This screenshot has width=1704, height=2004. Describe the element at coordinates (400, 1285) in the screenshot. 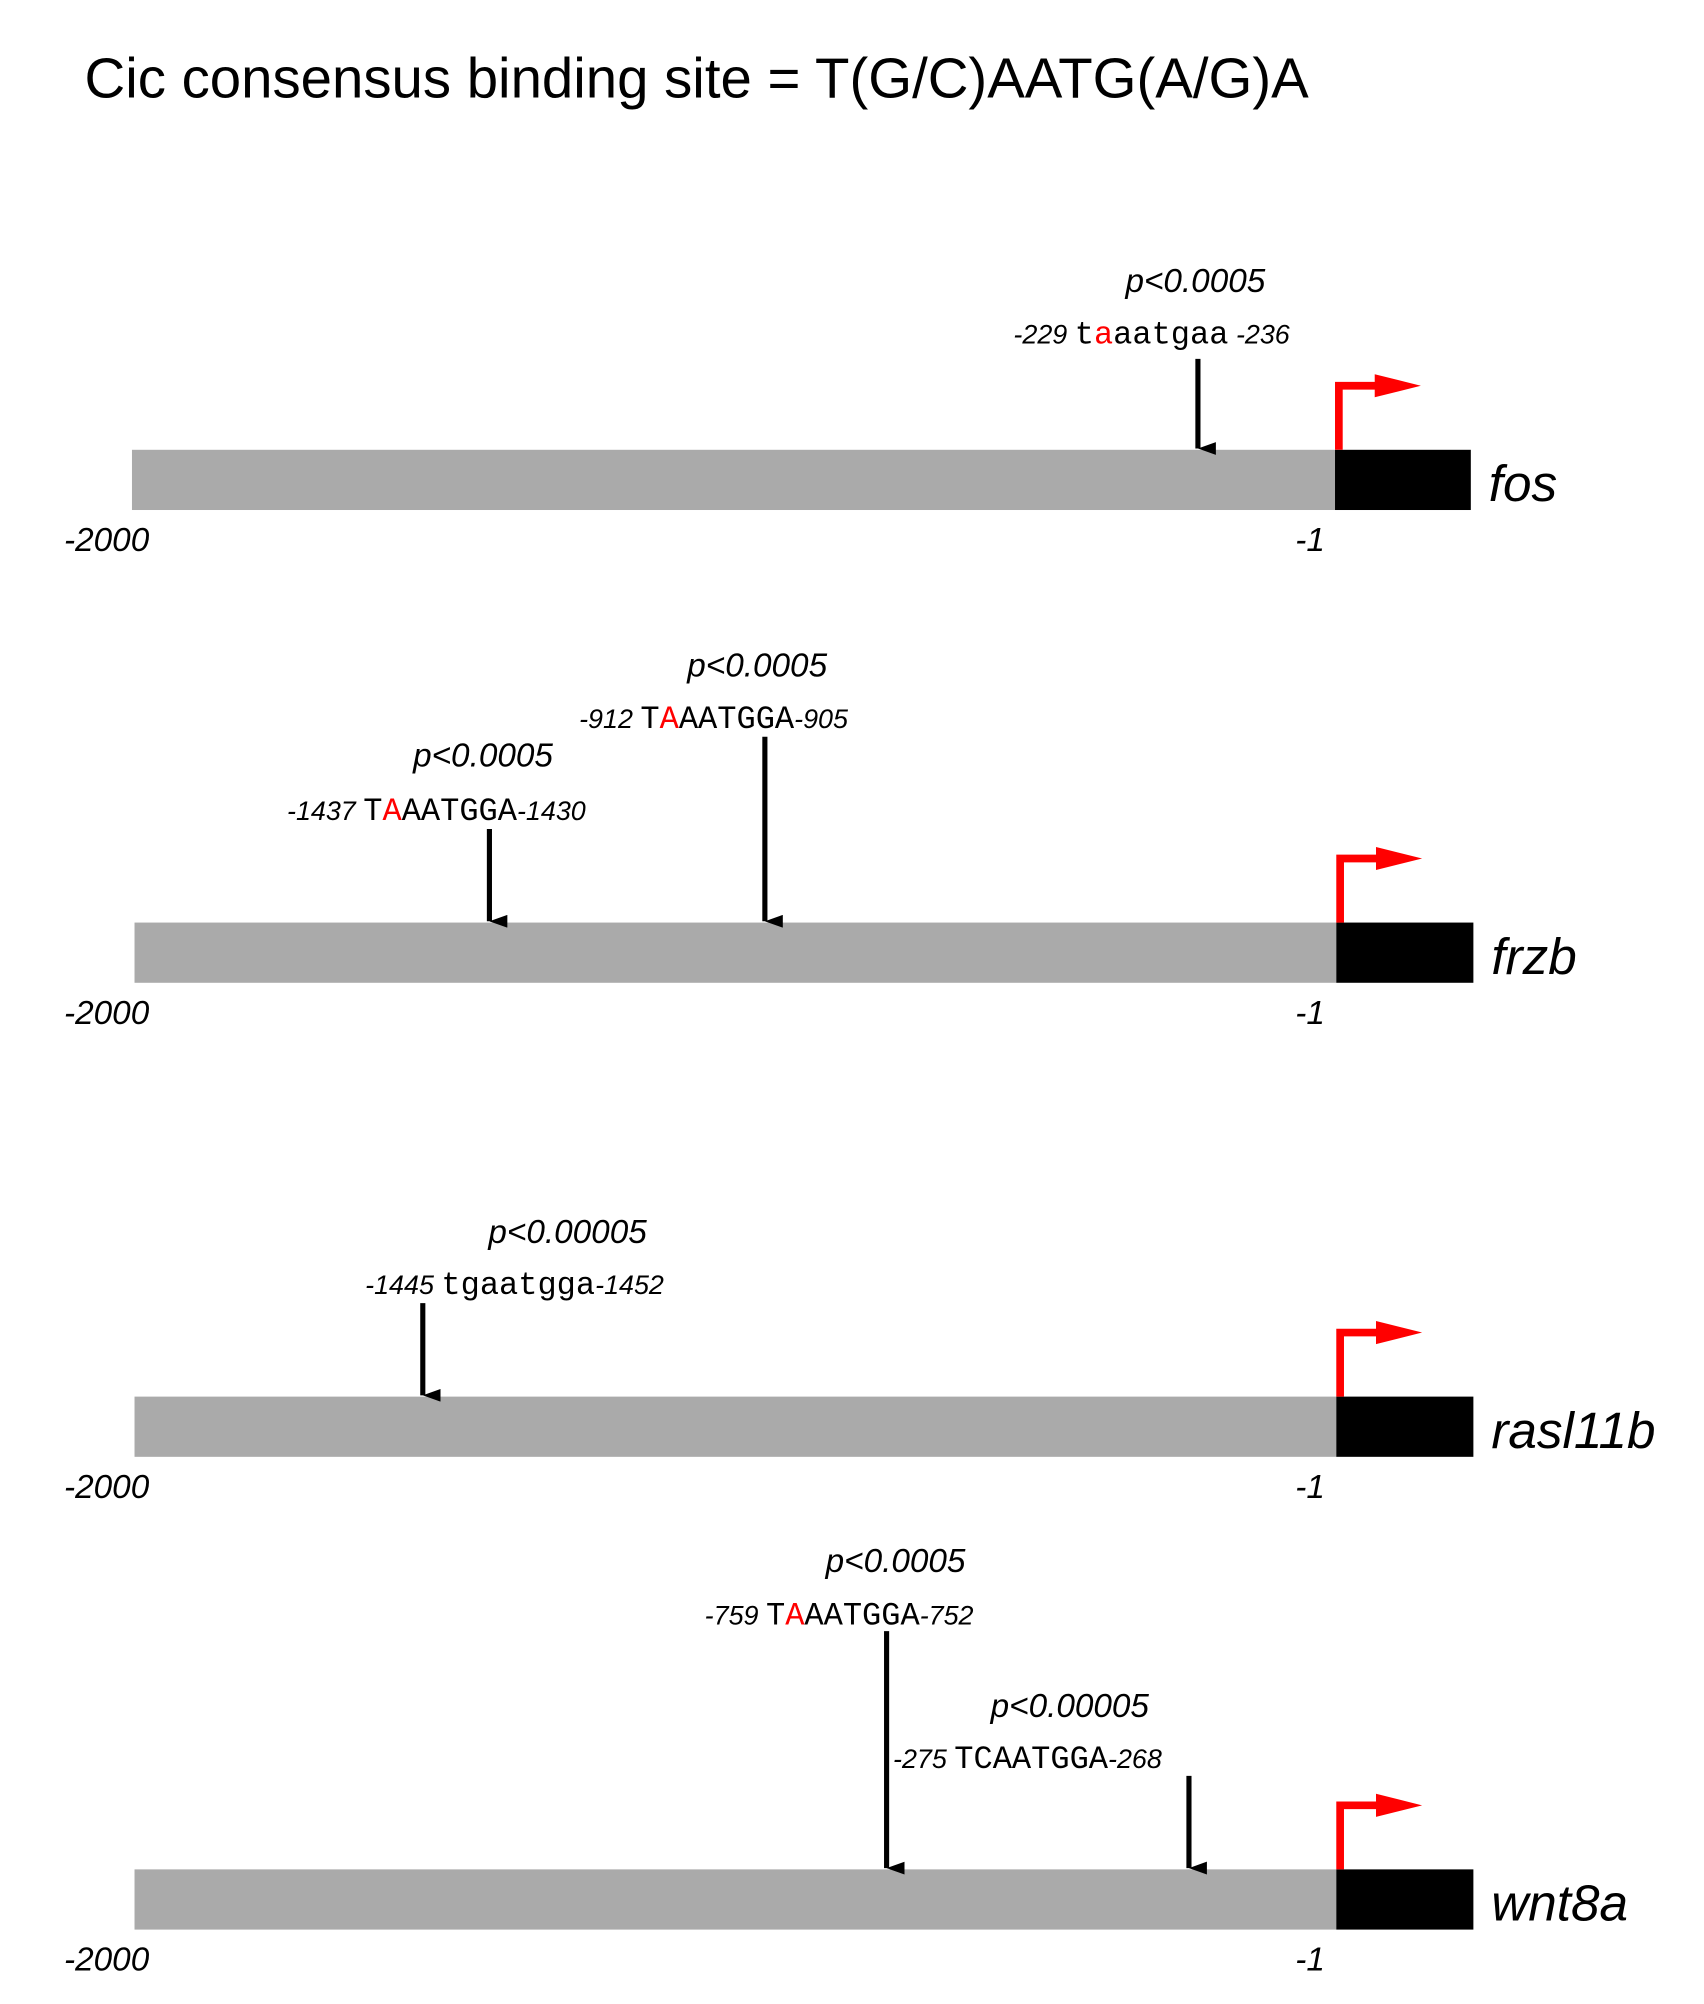

I see `site-start-coord: -1445` at that location.